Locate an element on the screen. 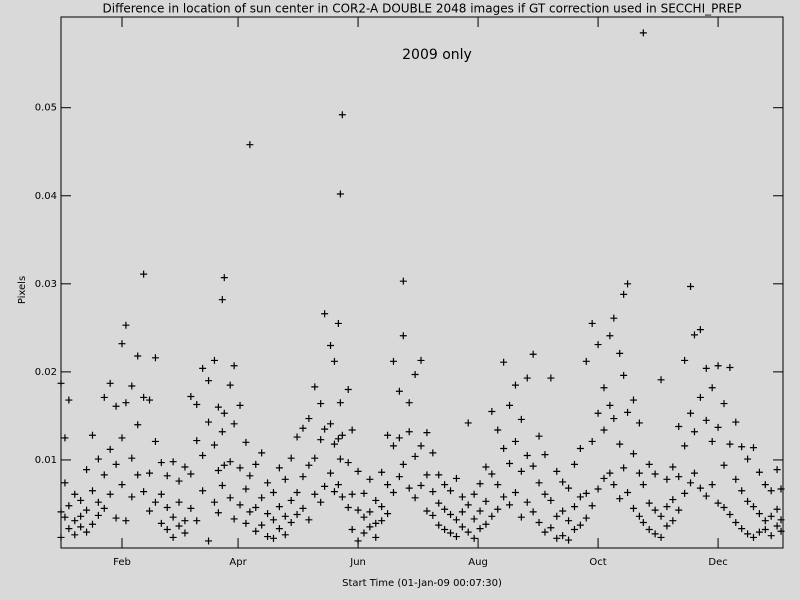  y-axis-label: Pixels is located at coordinates (22, 290).